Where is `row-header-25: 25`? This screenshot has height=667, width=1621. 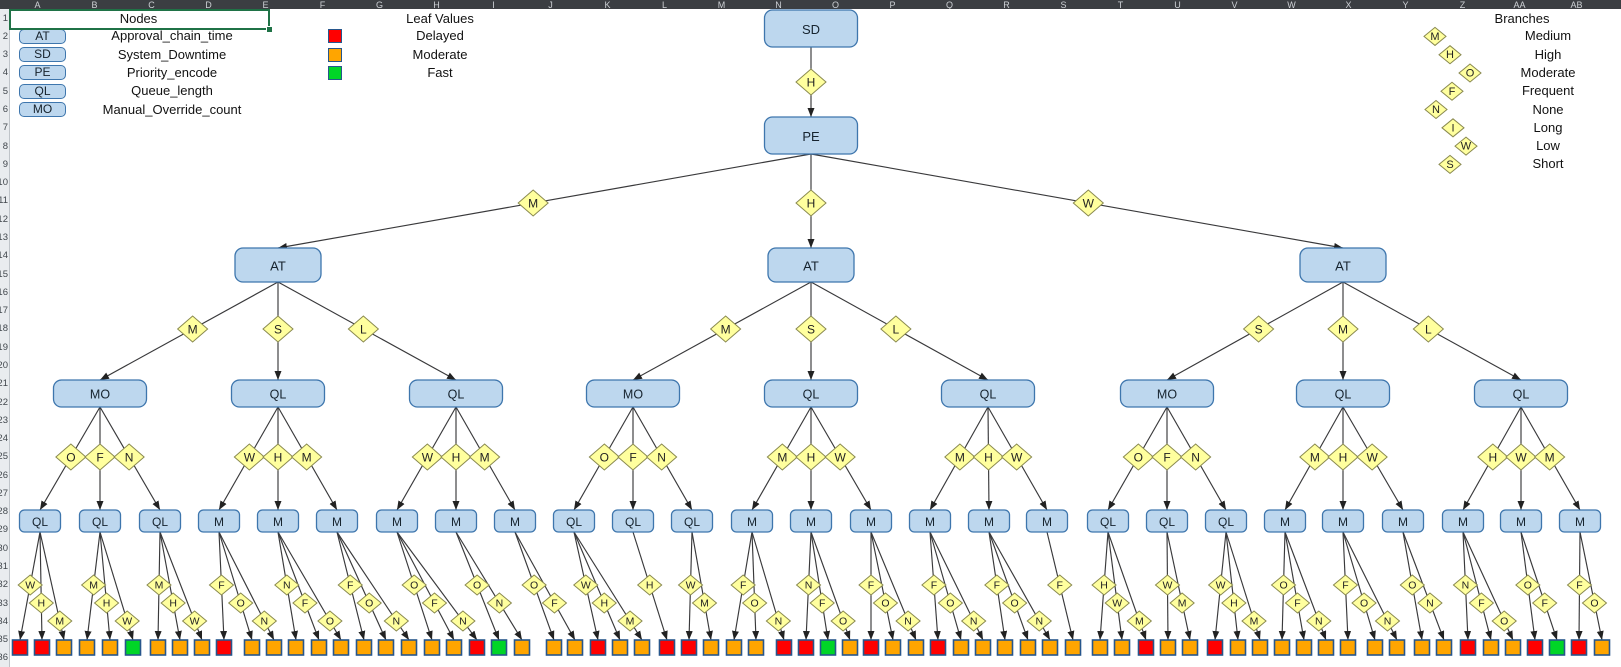
row-header-25: 25 is located at coordinates (4, 457).